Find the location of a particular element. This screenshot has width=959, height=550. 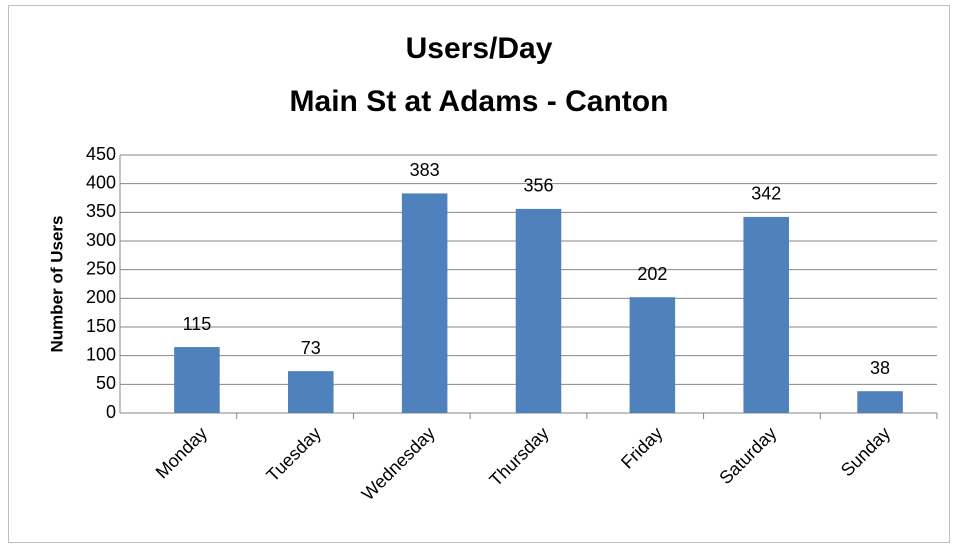

y-tick-label: 200 is located at coordinates (101, 297).